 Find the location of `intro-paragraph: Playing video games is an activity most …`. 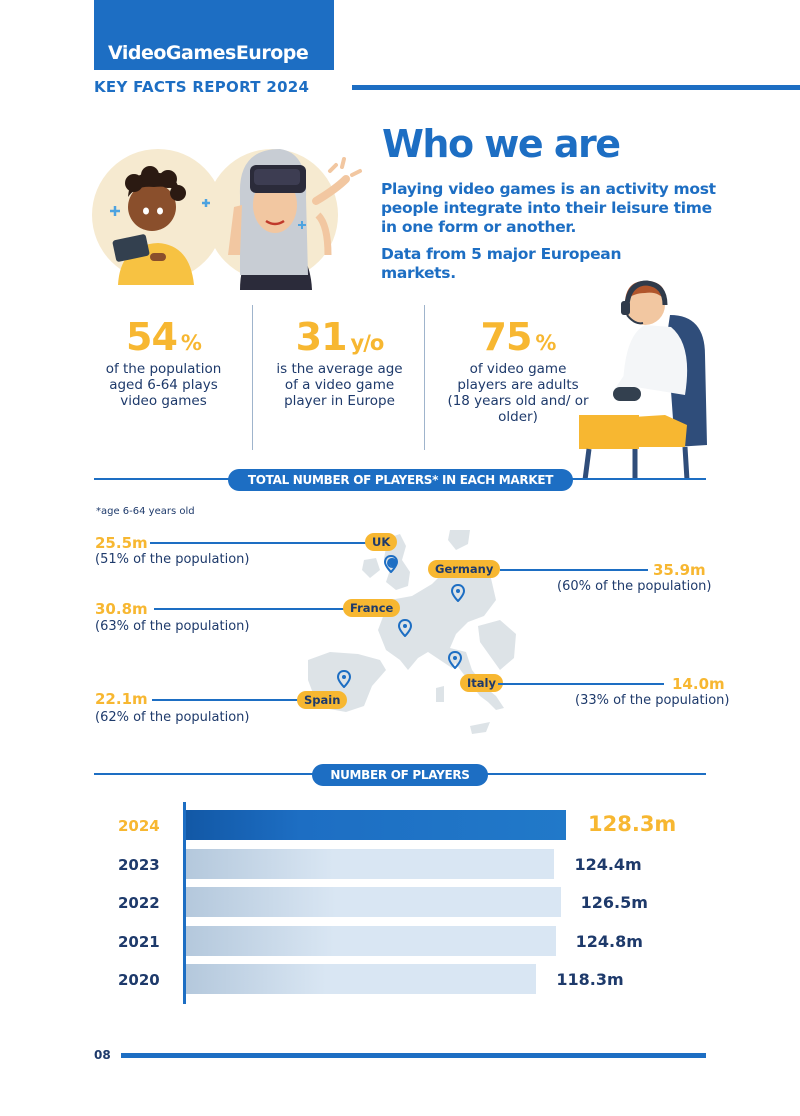

intro-paragraph: Playing video games is an activity most … is located at coordinates (548, 208).